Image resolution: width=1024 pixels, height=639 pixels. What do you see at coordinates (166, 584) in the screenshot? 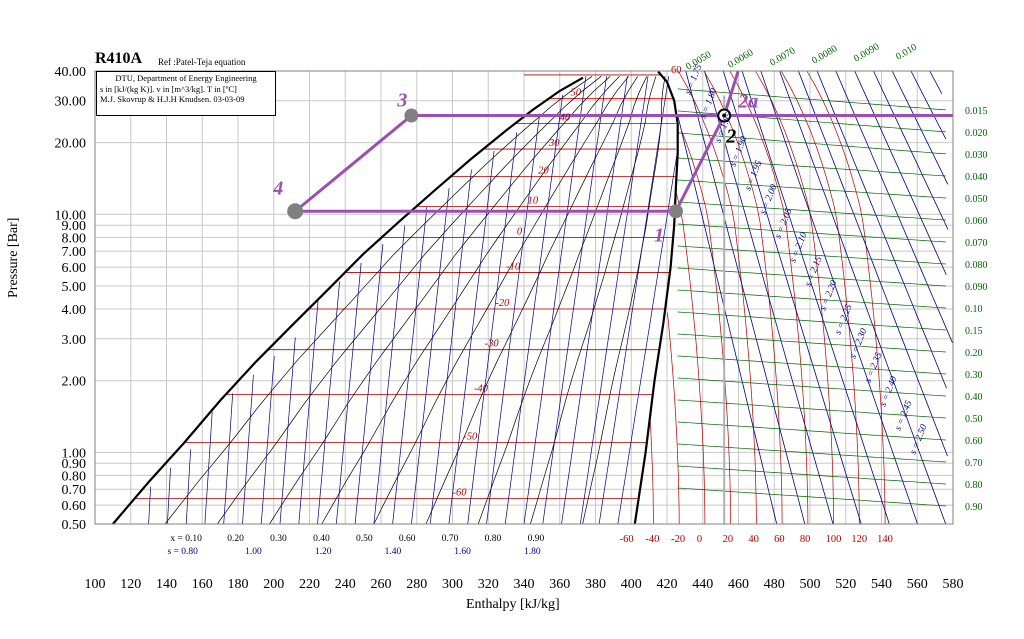
I see `x-tick-label: 140` at bounding box center [166, 584].